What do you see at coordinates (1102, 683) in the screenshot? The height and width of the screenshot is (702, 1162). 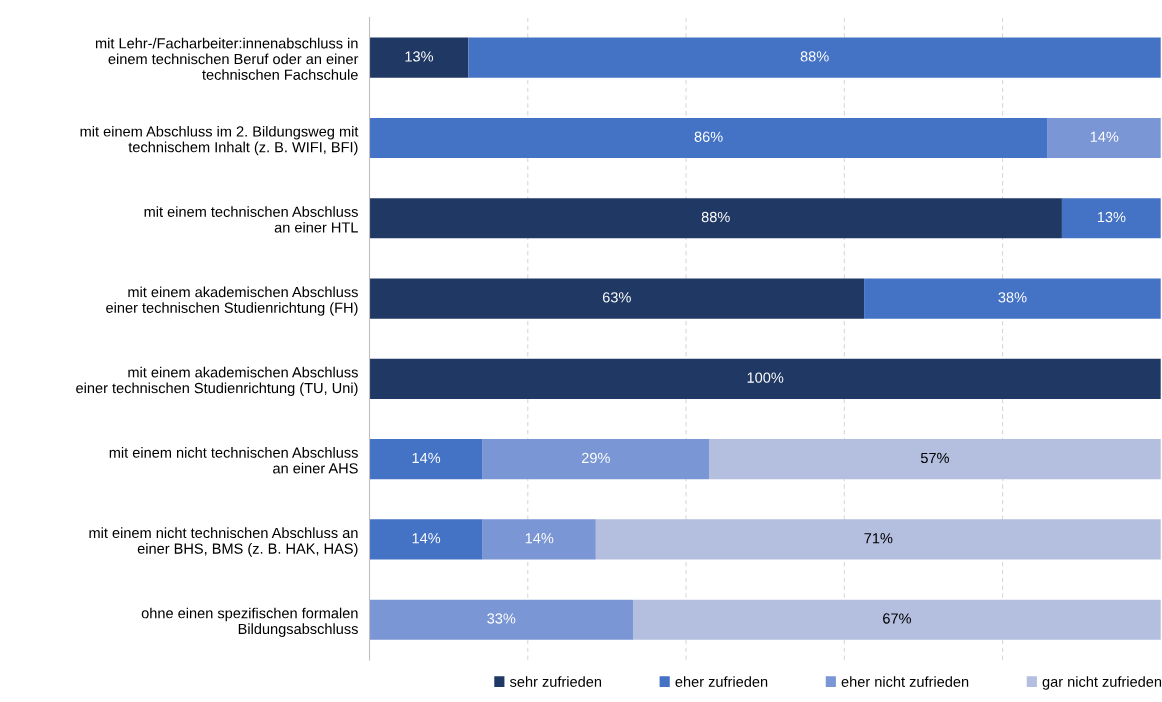 I see `legend-label: gar nicht zufrieden` at bounding box center [1102, 683].